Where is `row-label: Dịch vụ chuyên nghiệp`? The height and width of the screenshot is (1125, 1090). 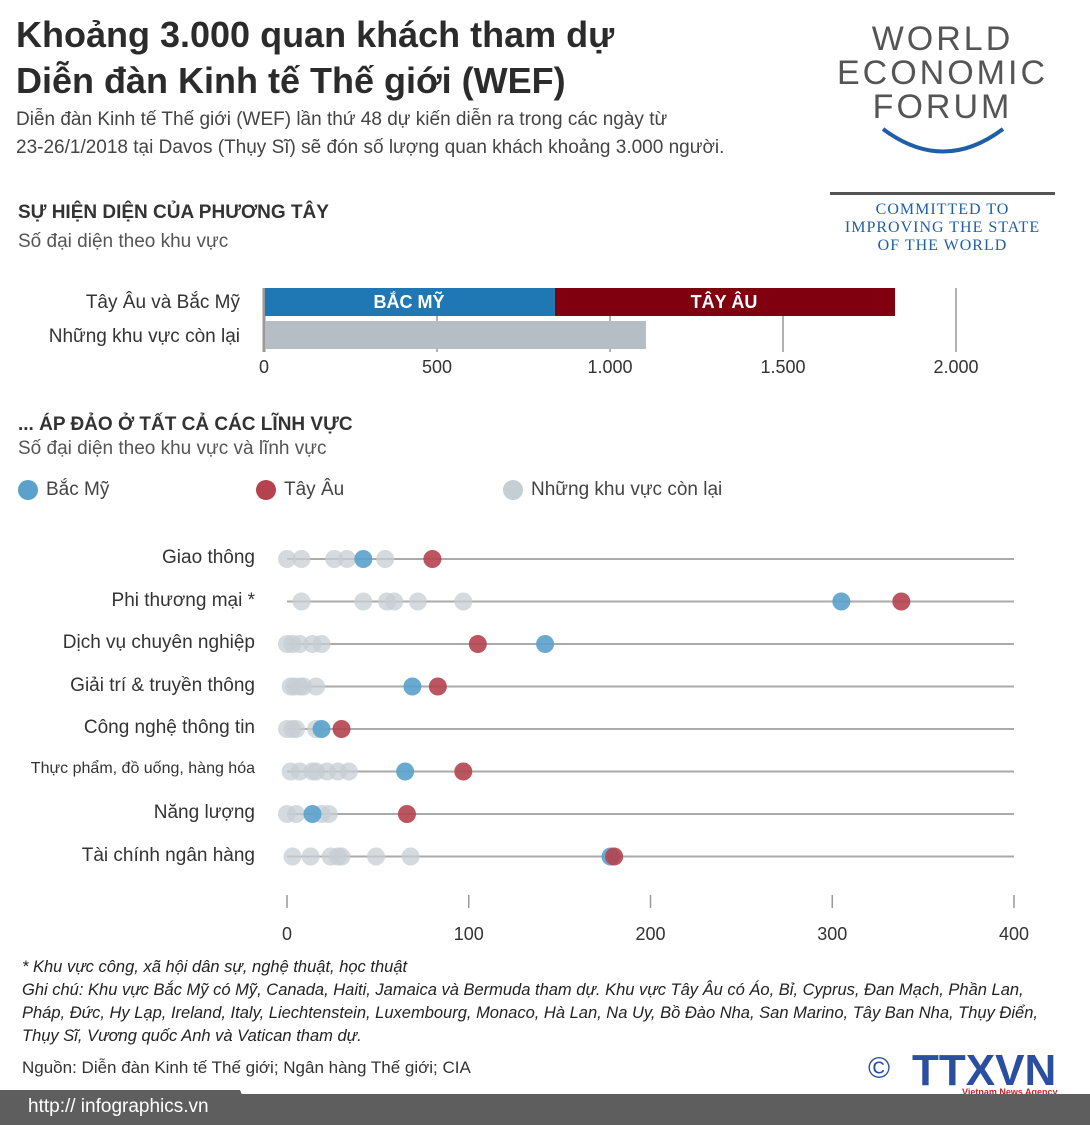 row-label: Dịch vụ chuyên nghiệp is located at coordinates (158, 642).